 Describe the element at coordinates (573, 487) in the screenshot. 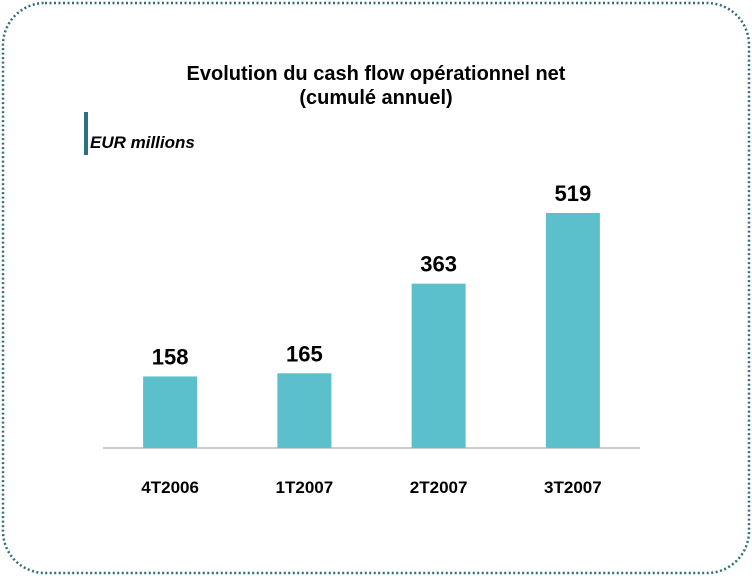

I see `x-tick-label: 3T2007` at that location.